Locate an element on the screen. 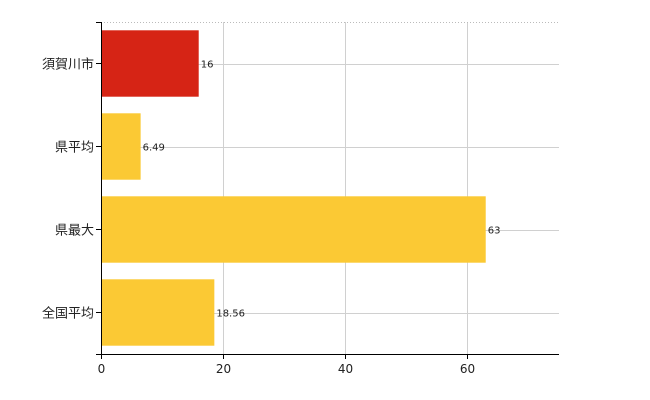 This screenshot has height=400, width=650. category-label: 県最大 is located at coordinates (74, 231).